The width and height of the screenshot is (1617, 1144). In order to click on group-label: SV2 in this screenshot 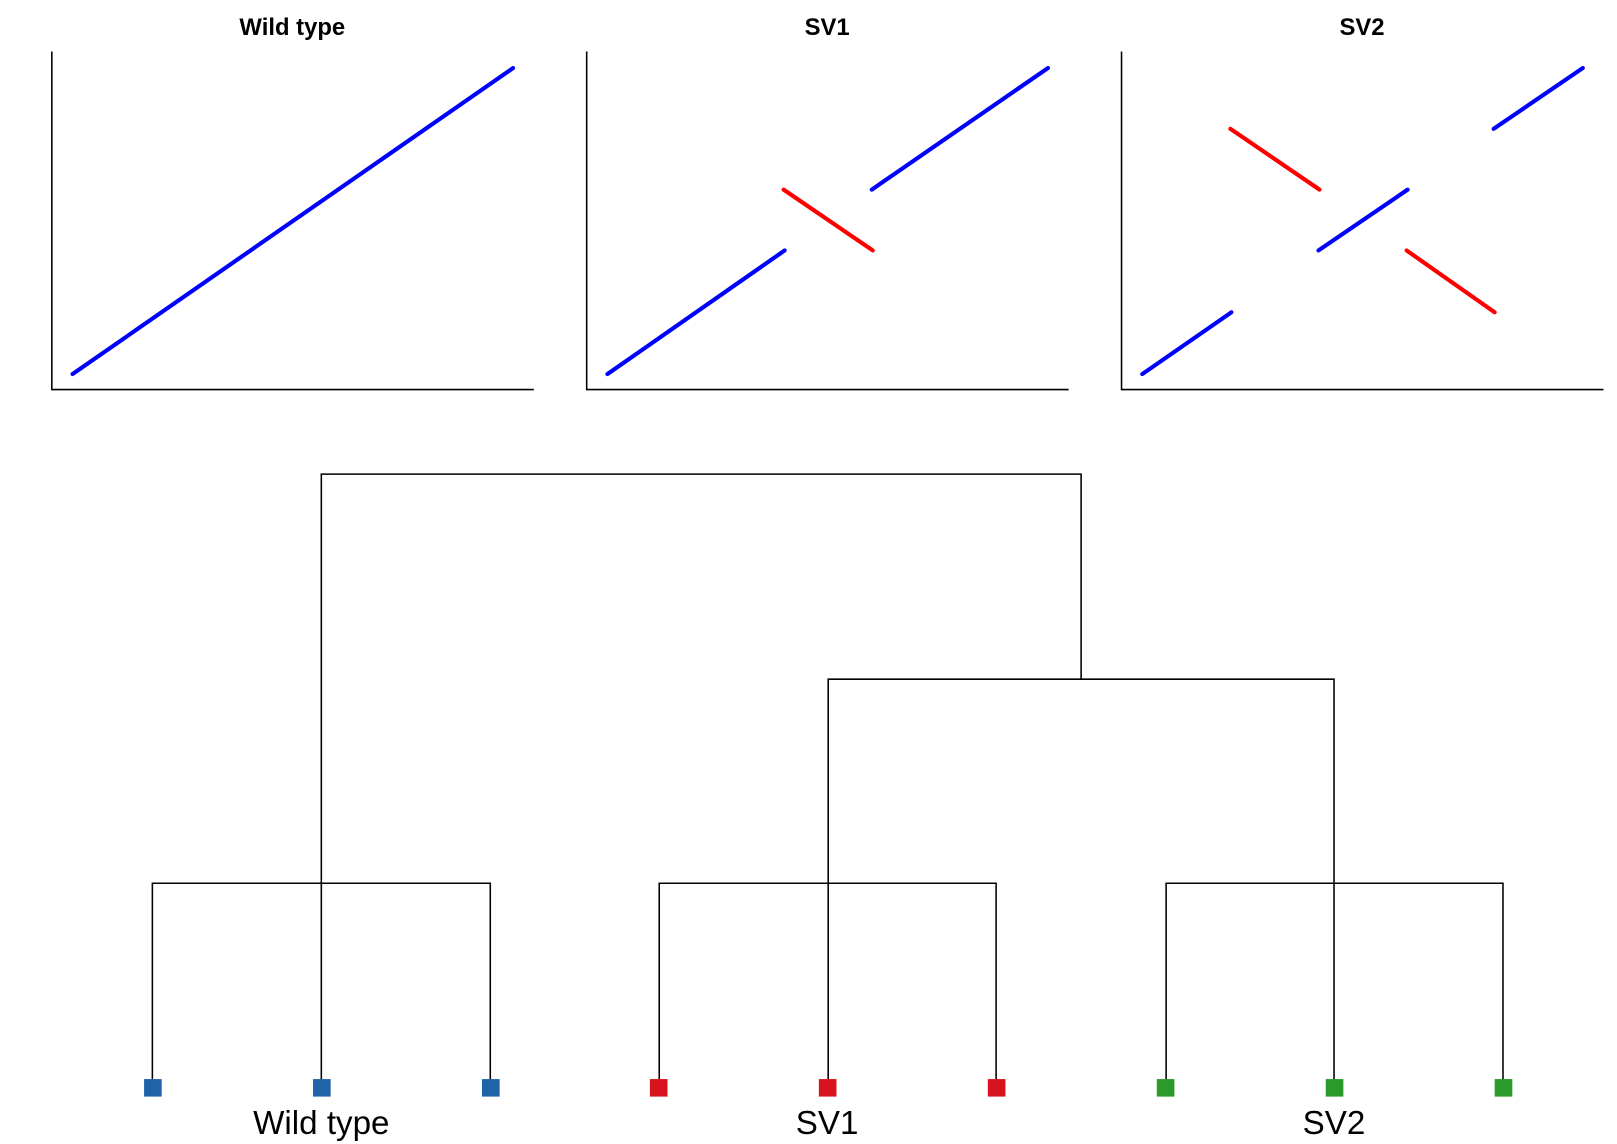, I will do `click(1334, 1123)`.